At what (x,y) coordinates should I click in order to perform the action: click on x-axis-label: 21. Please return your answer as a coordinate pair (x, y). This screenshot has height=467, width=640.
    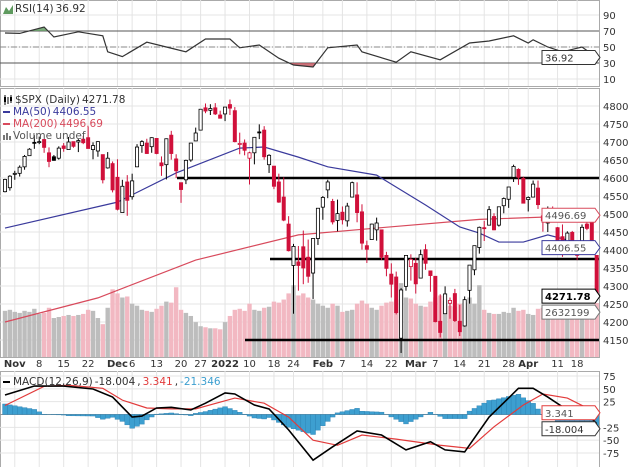
    Looking at the image, I should click on (484, 364).